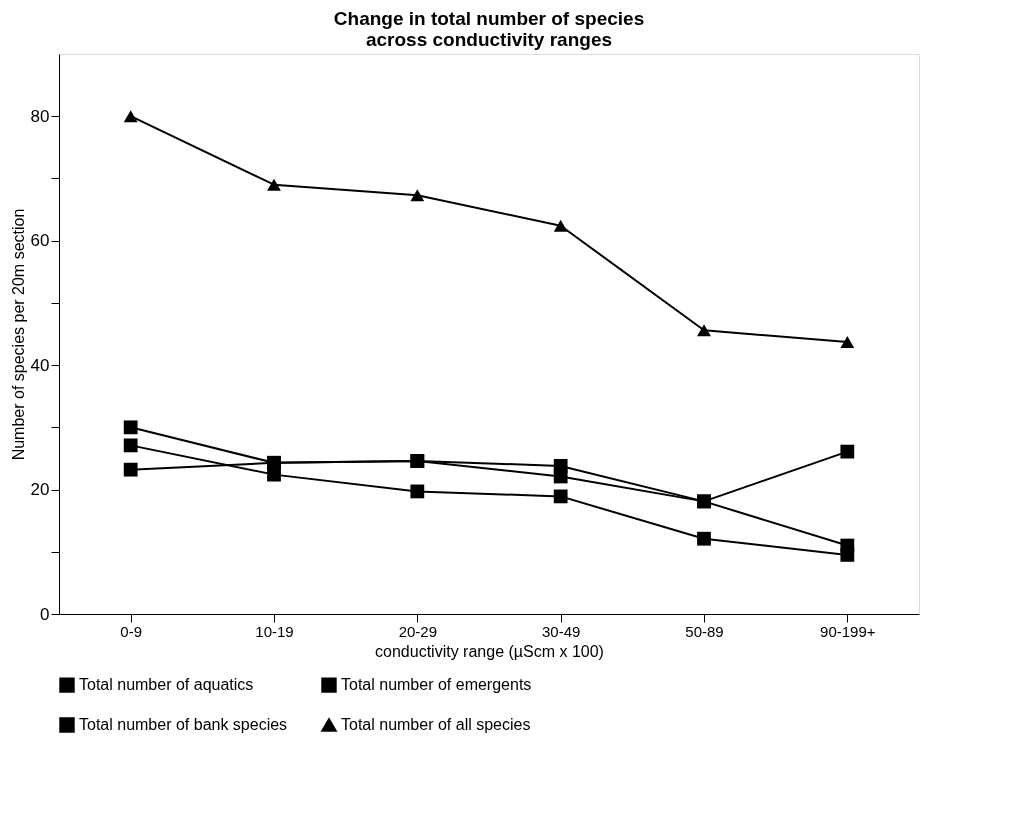 Image resolution: width=1009 pixels, height=825 pixels. I want to click on legend-label: Total number of emergents, so click(436, 685).